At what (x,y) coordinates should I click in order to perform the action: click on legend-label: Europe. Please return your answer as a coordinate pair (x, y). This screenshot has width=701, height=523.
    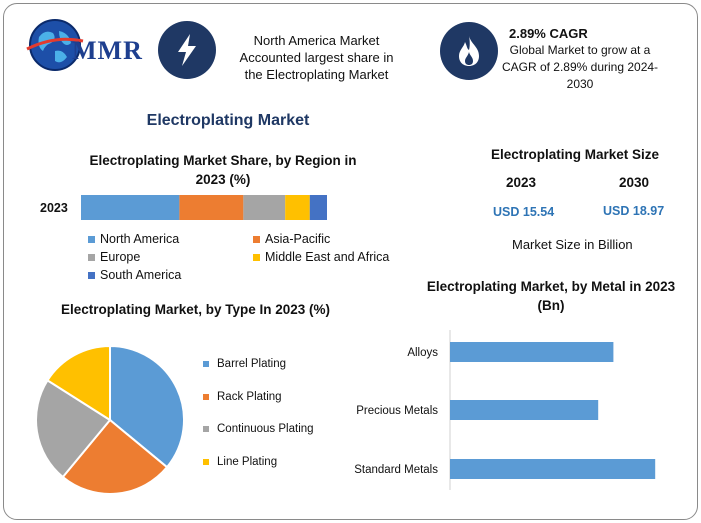
    Looking at the image, I should click on (120, 257).